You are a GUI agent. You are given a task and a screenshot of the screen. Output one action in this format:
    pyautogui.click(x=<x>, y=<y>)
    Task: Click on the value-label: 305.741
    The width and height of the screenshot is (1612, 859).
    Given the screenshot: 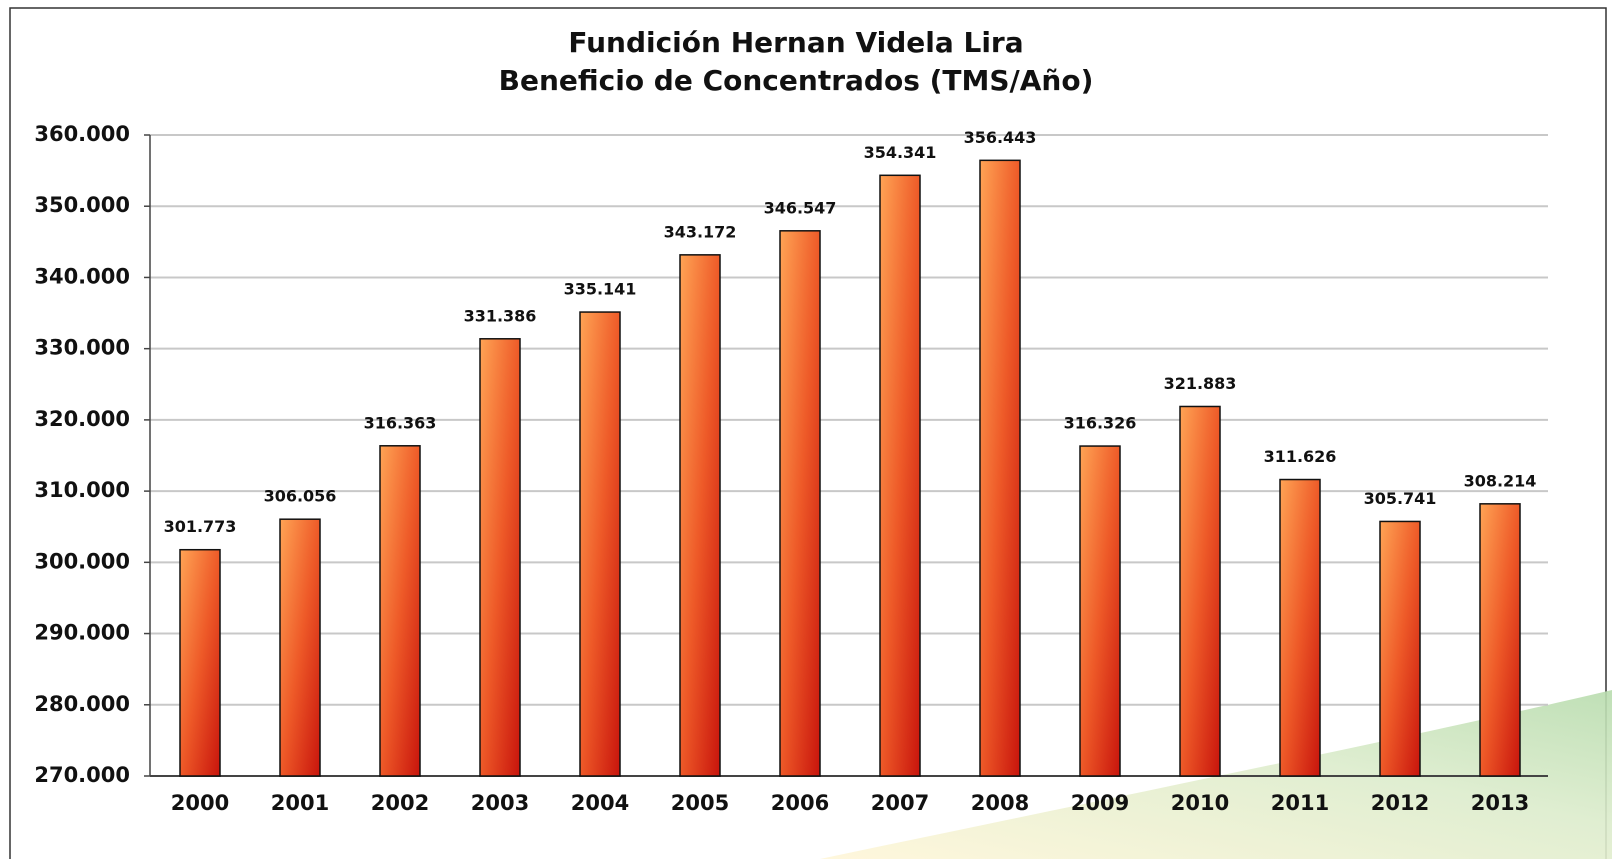 What is the action you would take?
    pyautogui.click(x=1400, y=498)
    